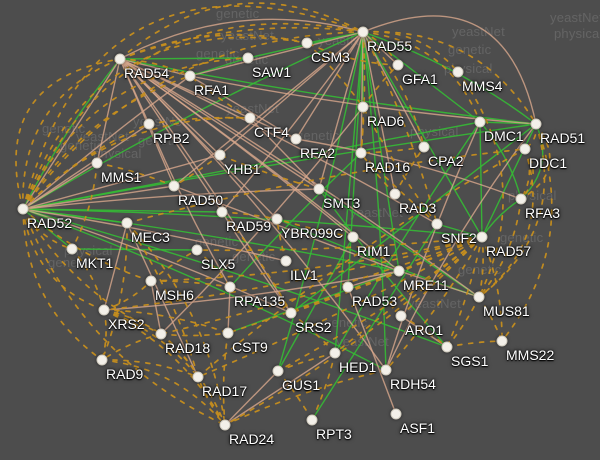 The height and width of the screenshot is (460, 600). What do you see at coordinates (353, 237) in the screenshot?
I see `node-dot-rim1` at bounding box center [353, 237].